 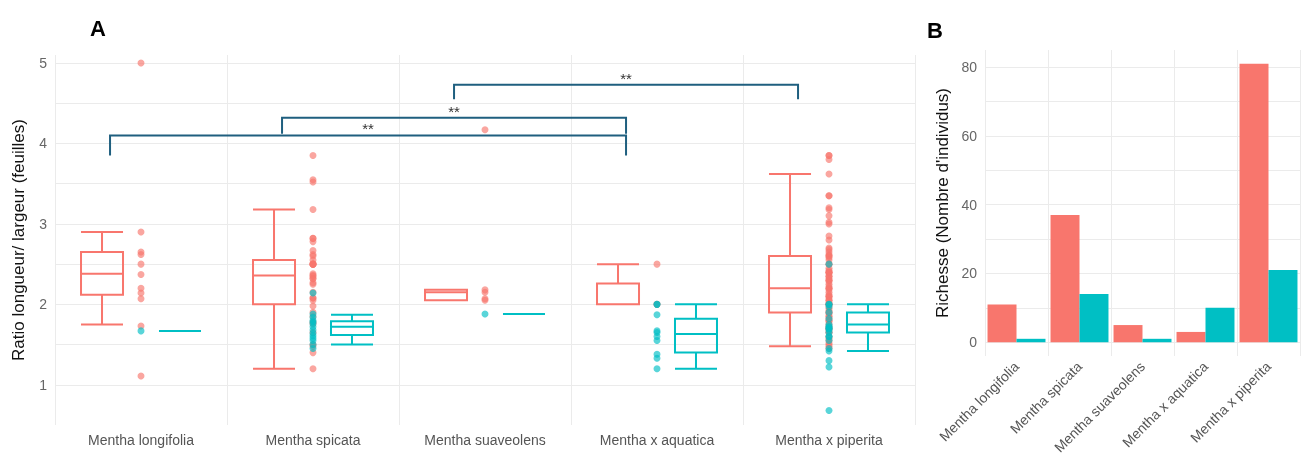 What do you see at coordinates (657, 440) in the screenshot?
I see `x-tick-label: Mentha x aquatica` at bounding box center [657, 440].